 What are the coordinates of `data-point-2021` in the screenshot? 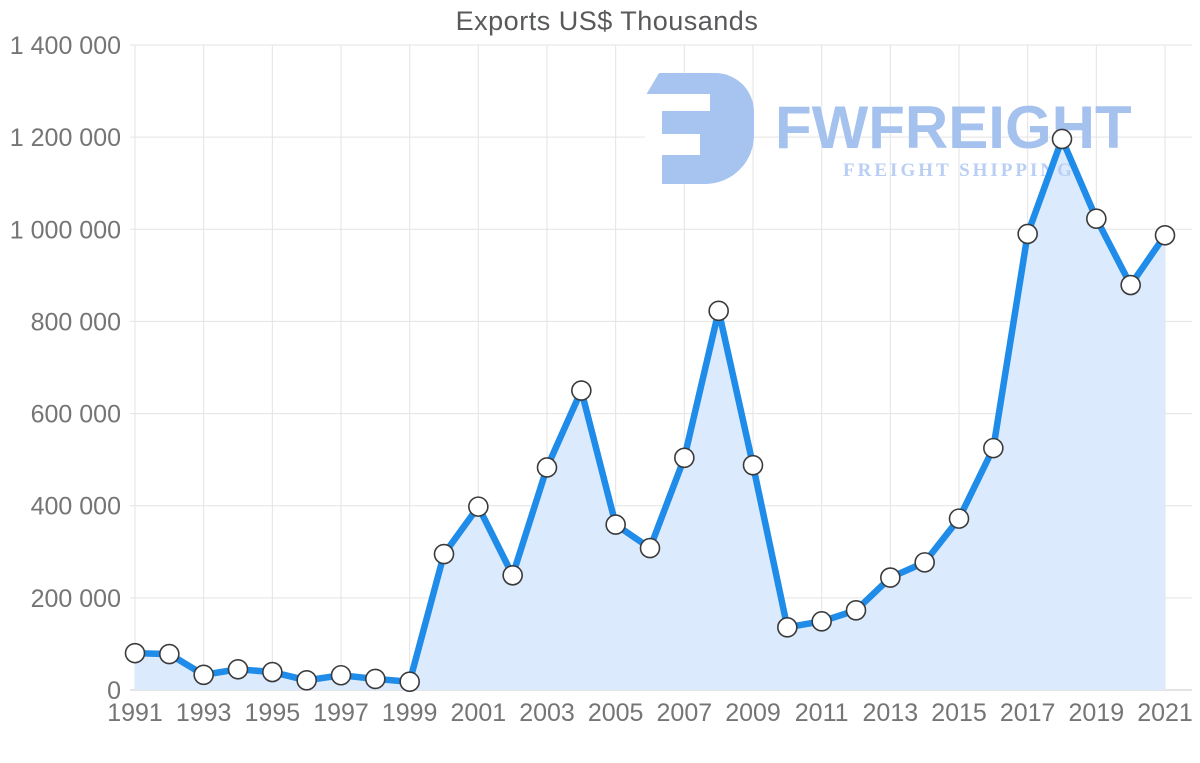 It's located at (1165, 235).